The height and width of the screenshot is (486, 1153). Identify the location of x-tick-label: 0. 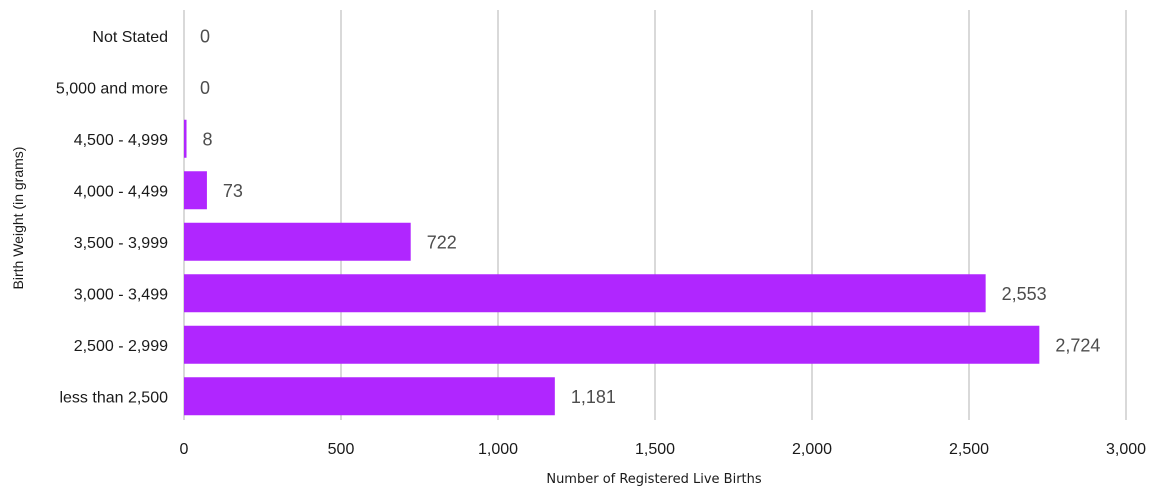
(184, 449).